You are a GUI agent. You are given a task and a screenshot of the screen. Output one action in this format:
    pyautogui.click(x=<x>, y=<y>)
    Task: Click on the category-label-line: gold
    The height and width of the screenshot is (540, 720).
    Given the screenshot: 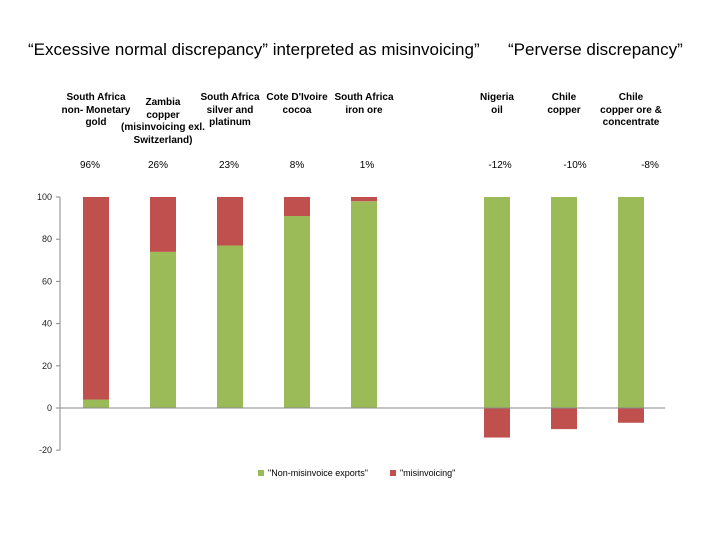 What is the action you would take?
    pyautogui.click(x=96, y=122)
    